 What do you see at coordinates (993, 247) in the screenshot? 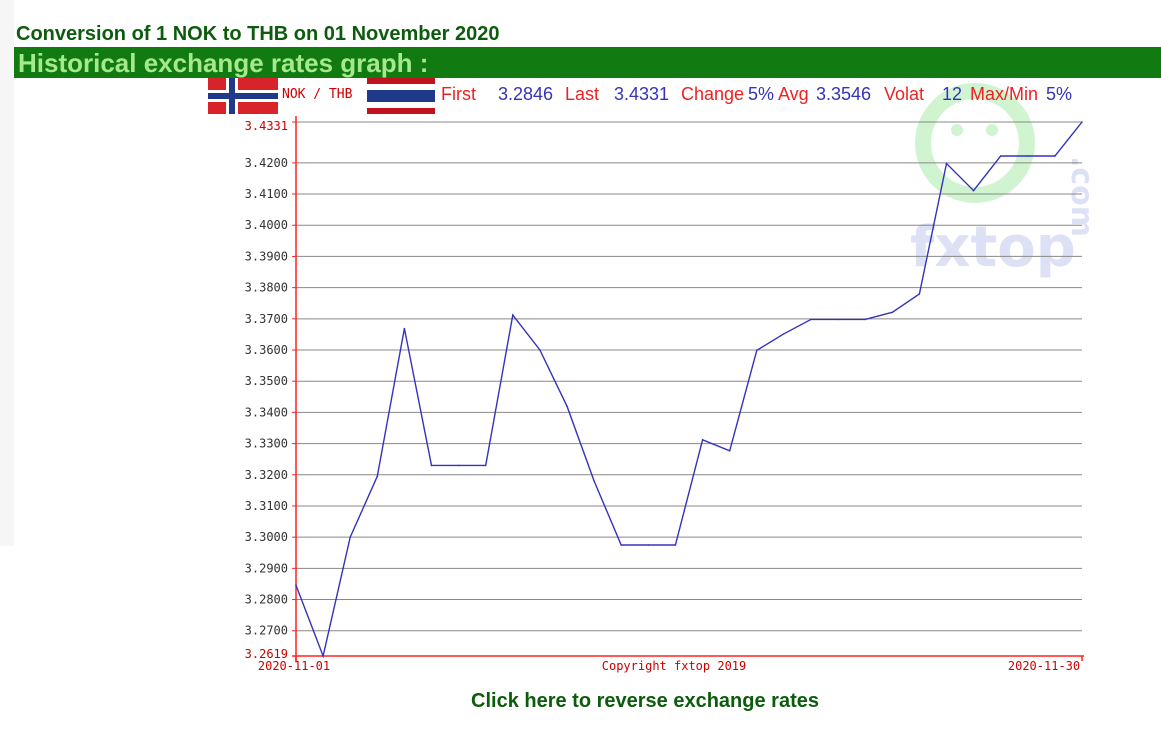
I see `watermark-text: fxtop` at bounding box center [993, 247].